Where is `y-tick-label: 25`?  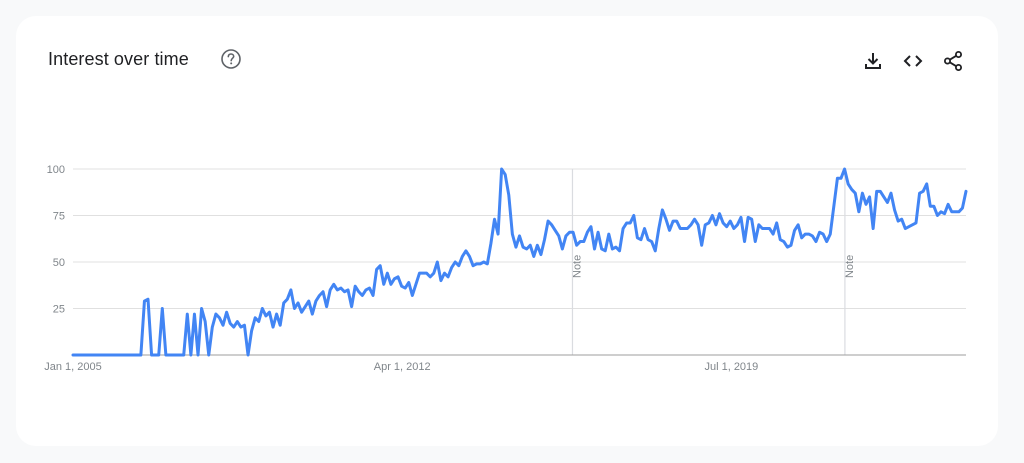 y-tick-label: 25 is located at coordinates (59, 310).